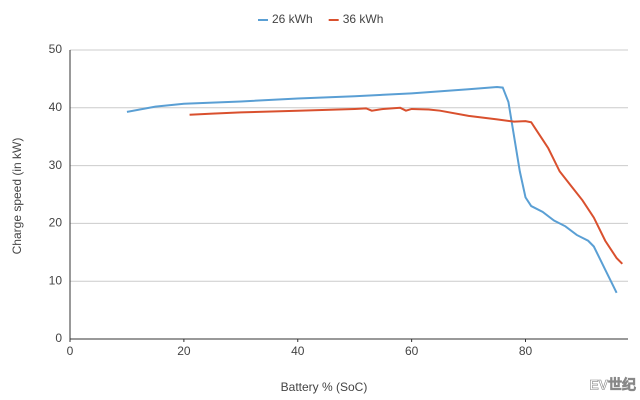 The height and width of the screenshot is (400, 640). What do you see at coordinates (56, 280) in the screenshot?
I see `y-tick-label: 10` at bounding box center [56, 280].